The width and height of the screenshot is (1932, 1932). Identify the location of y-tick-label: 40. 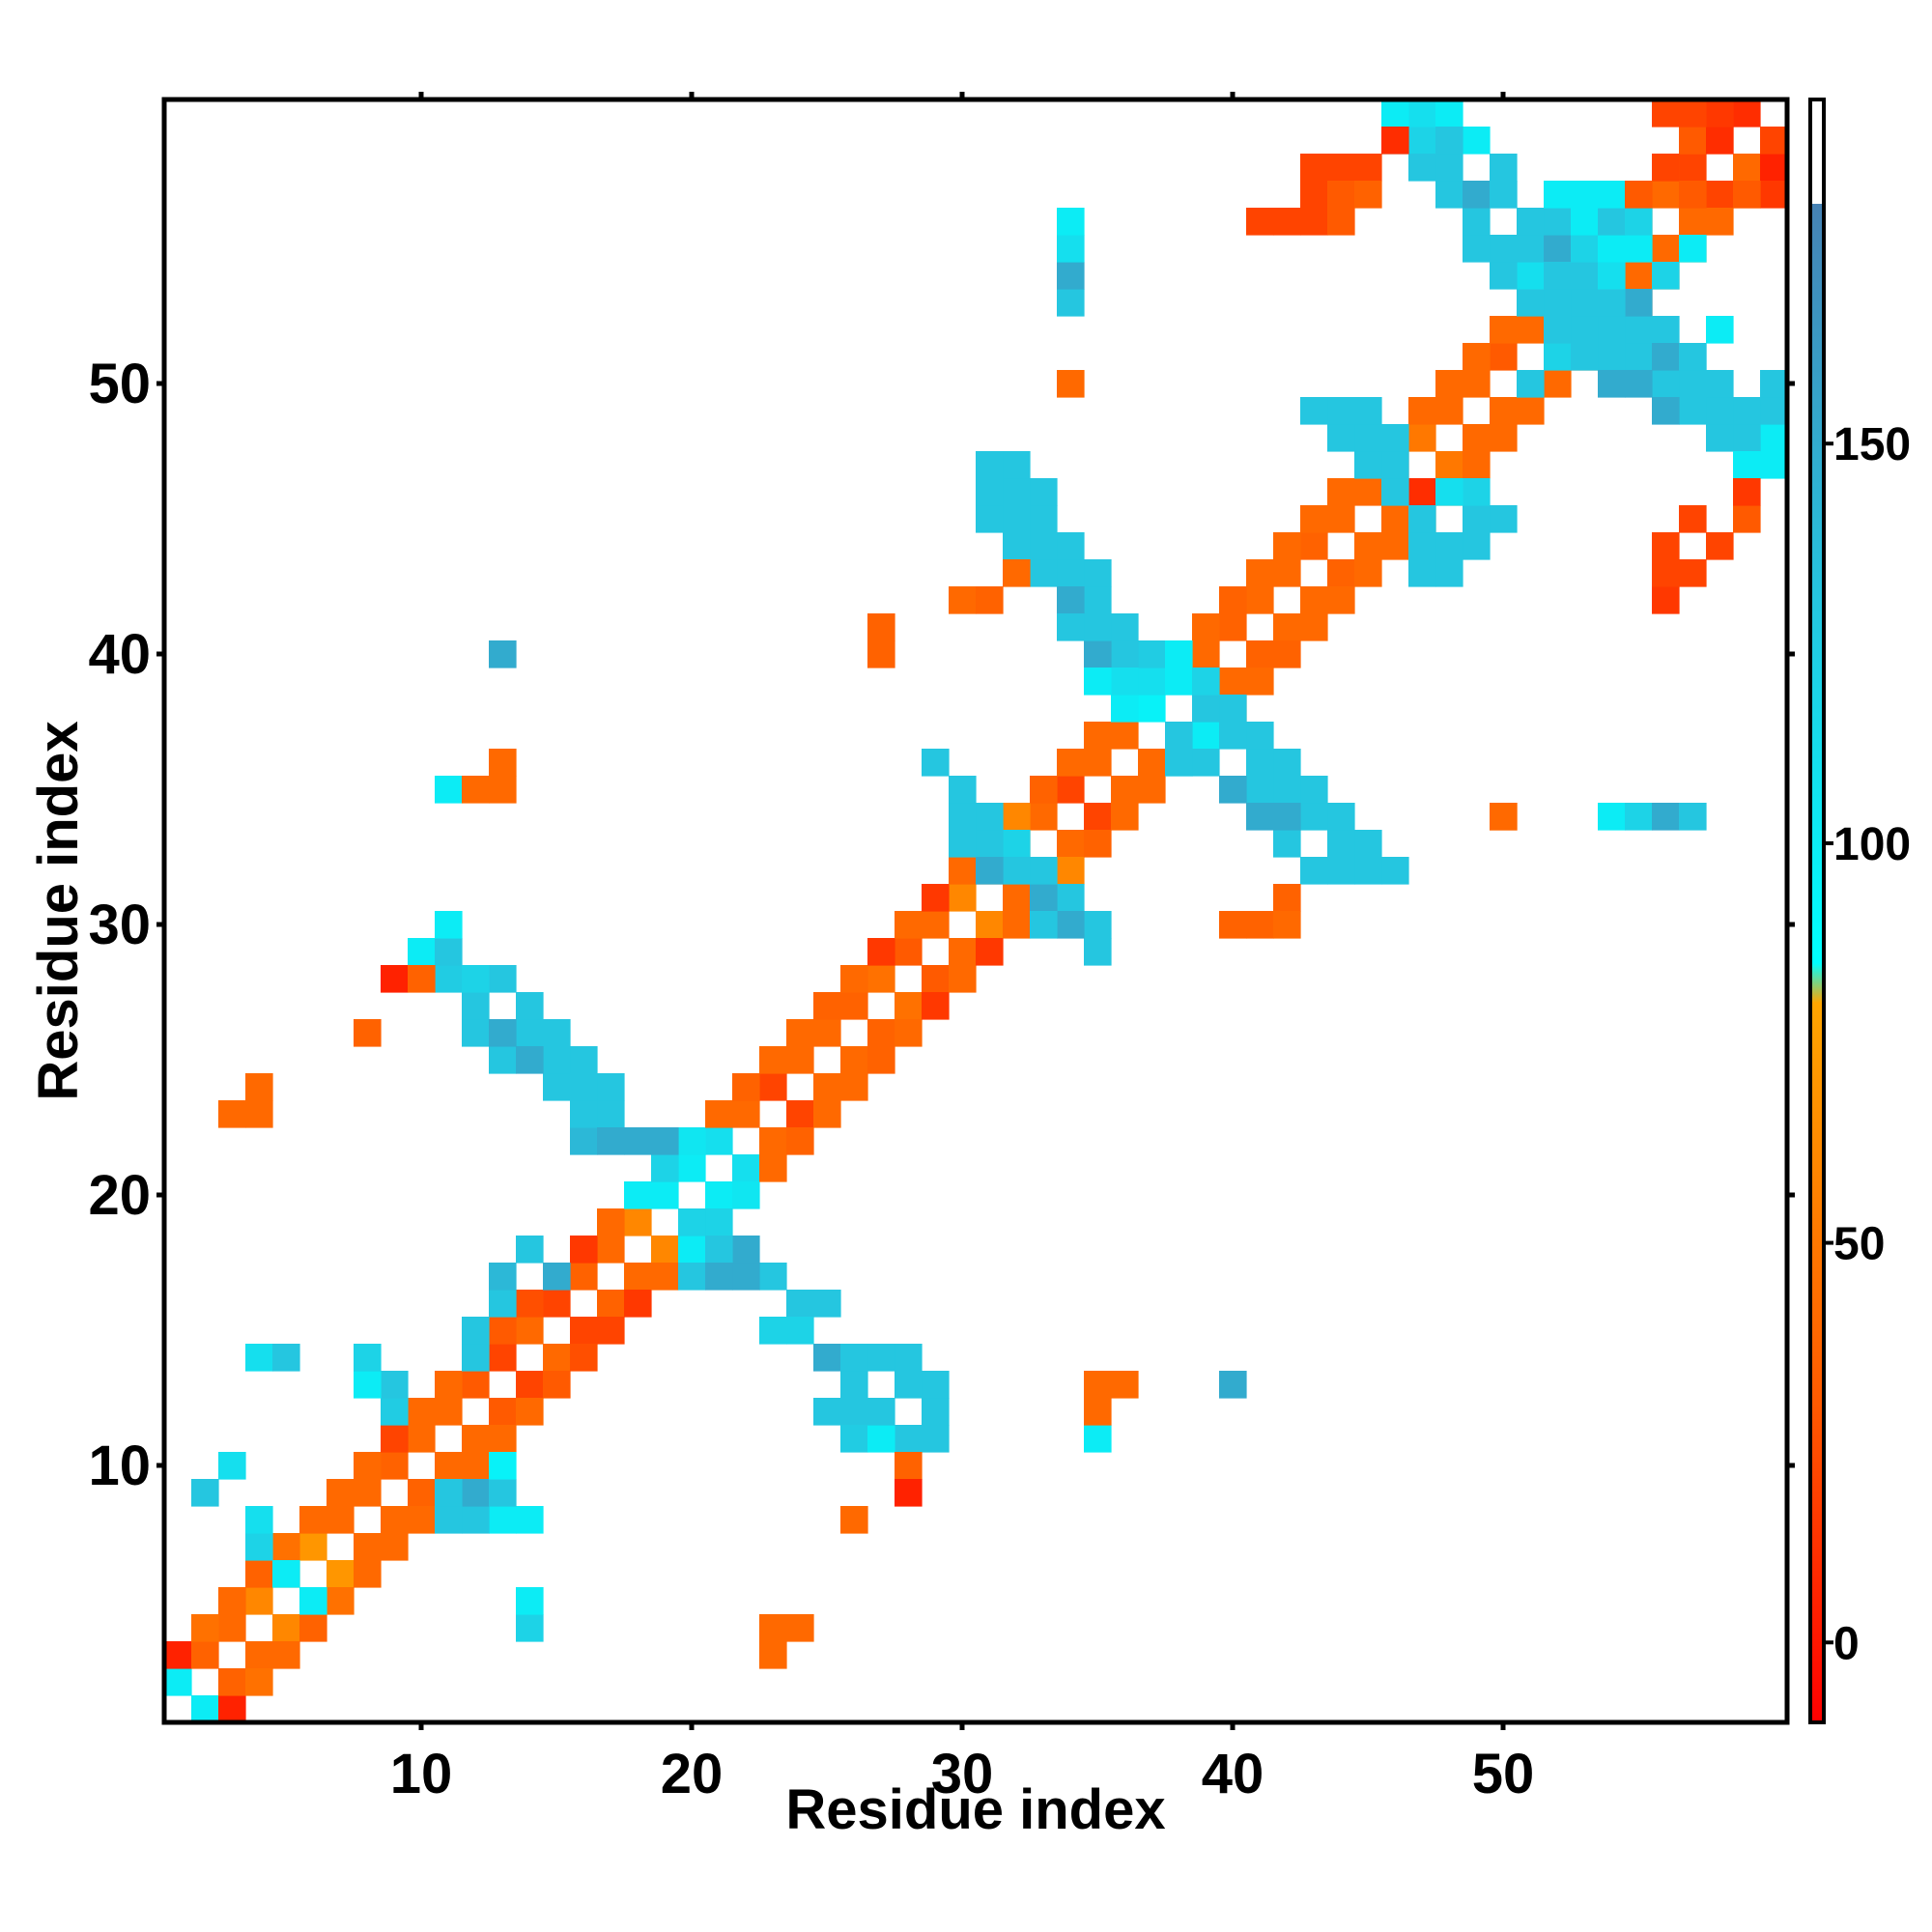
(119, 654).